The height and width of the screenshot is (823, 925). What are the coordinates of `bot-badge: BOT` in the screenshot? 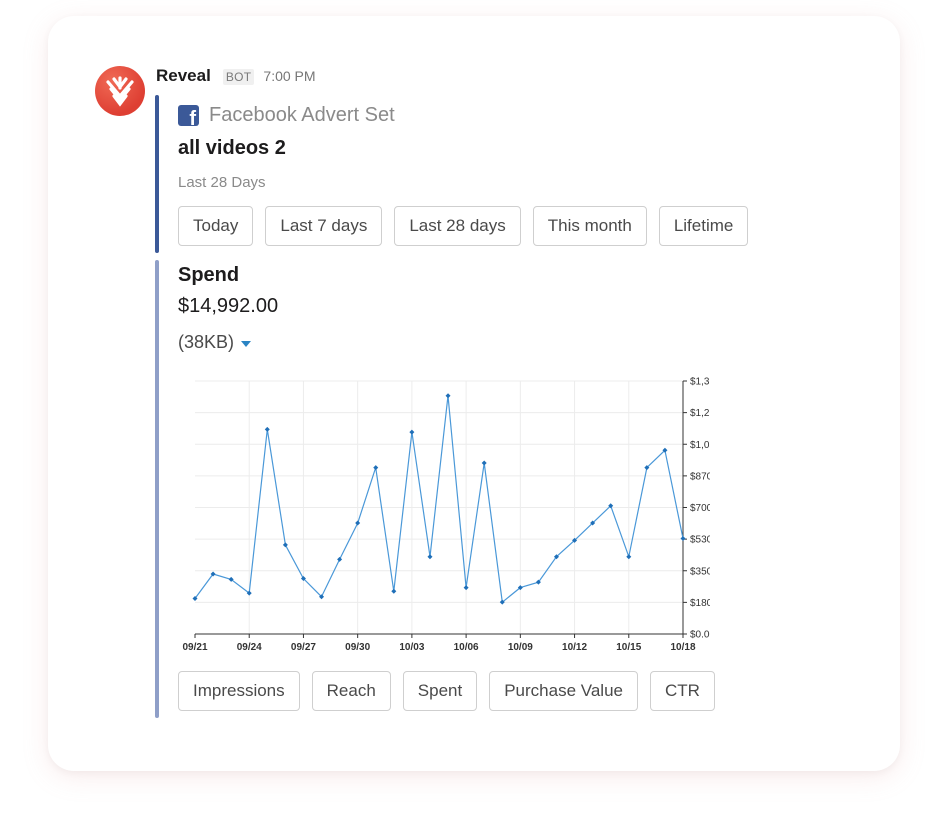 It's located at (238, 77).